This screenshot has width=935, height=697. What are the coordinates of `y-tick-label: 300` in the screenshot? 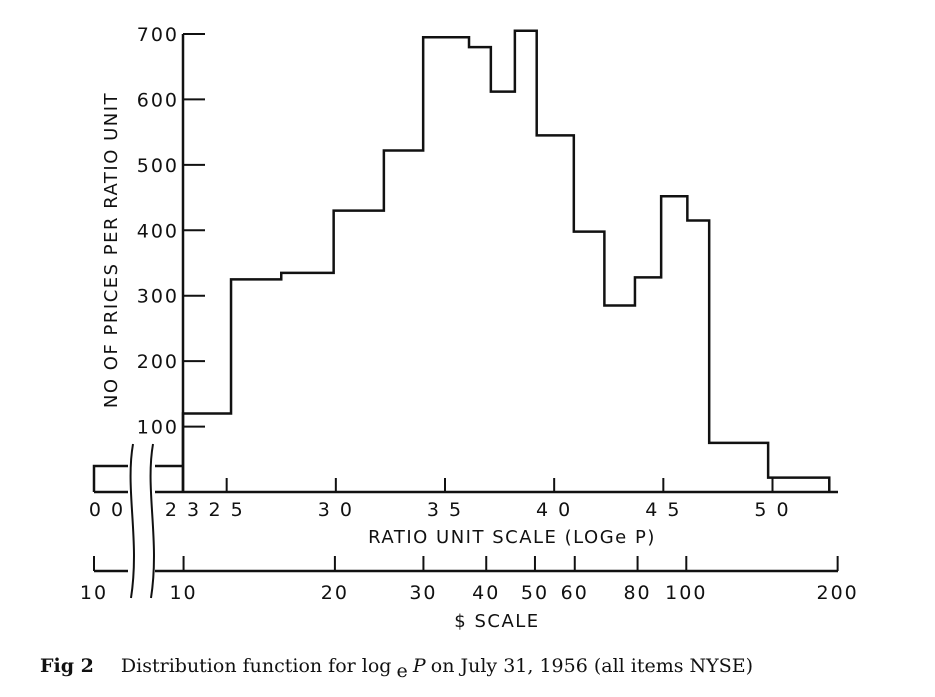 It's located at (158, 297).